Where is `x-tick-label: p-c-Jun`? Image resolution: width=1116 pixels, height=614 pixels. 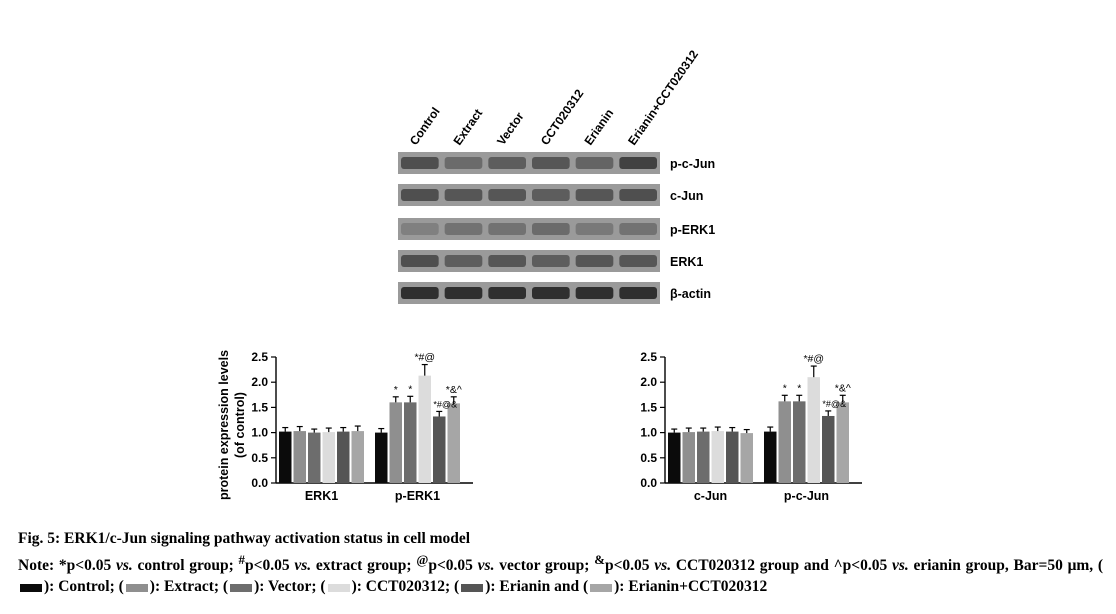 x-tick-label: p-c-Jun is located at coordinates (806, 496).